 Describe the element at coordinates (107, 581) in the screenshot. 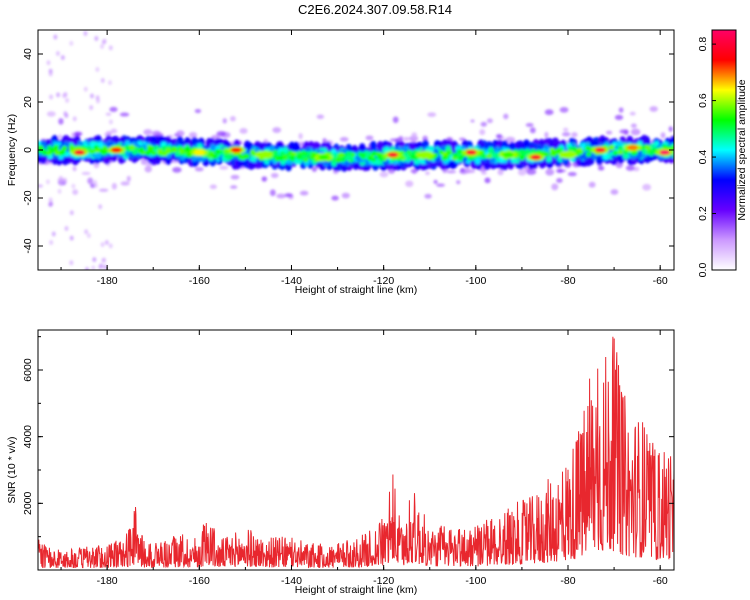

I see `x-tick-label: -180` at that location.